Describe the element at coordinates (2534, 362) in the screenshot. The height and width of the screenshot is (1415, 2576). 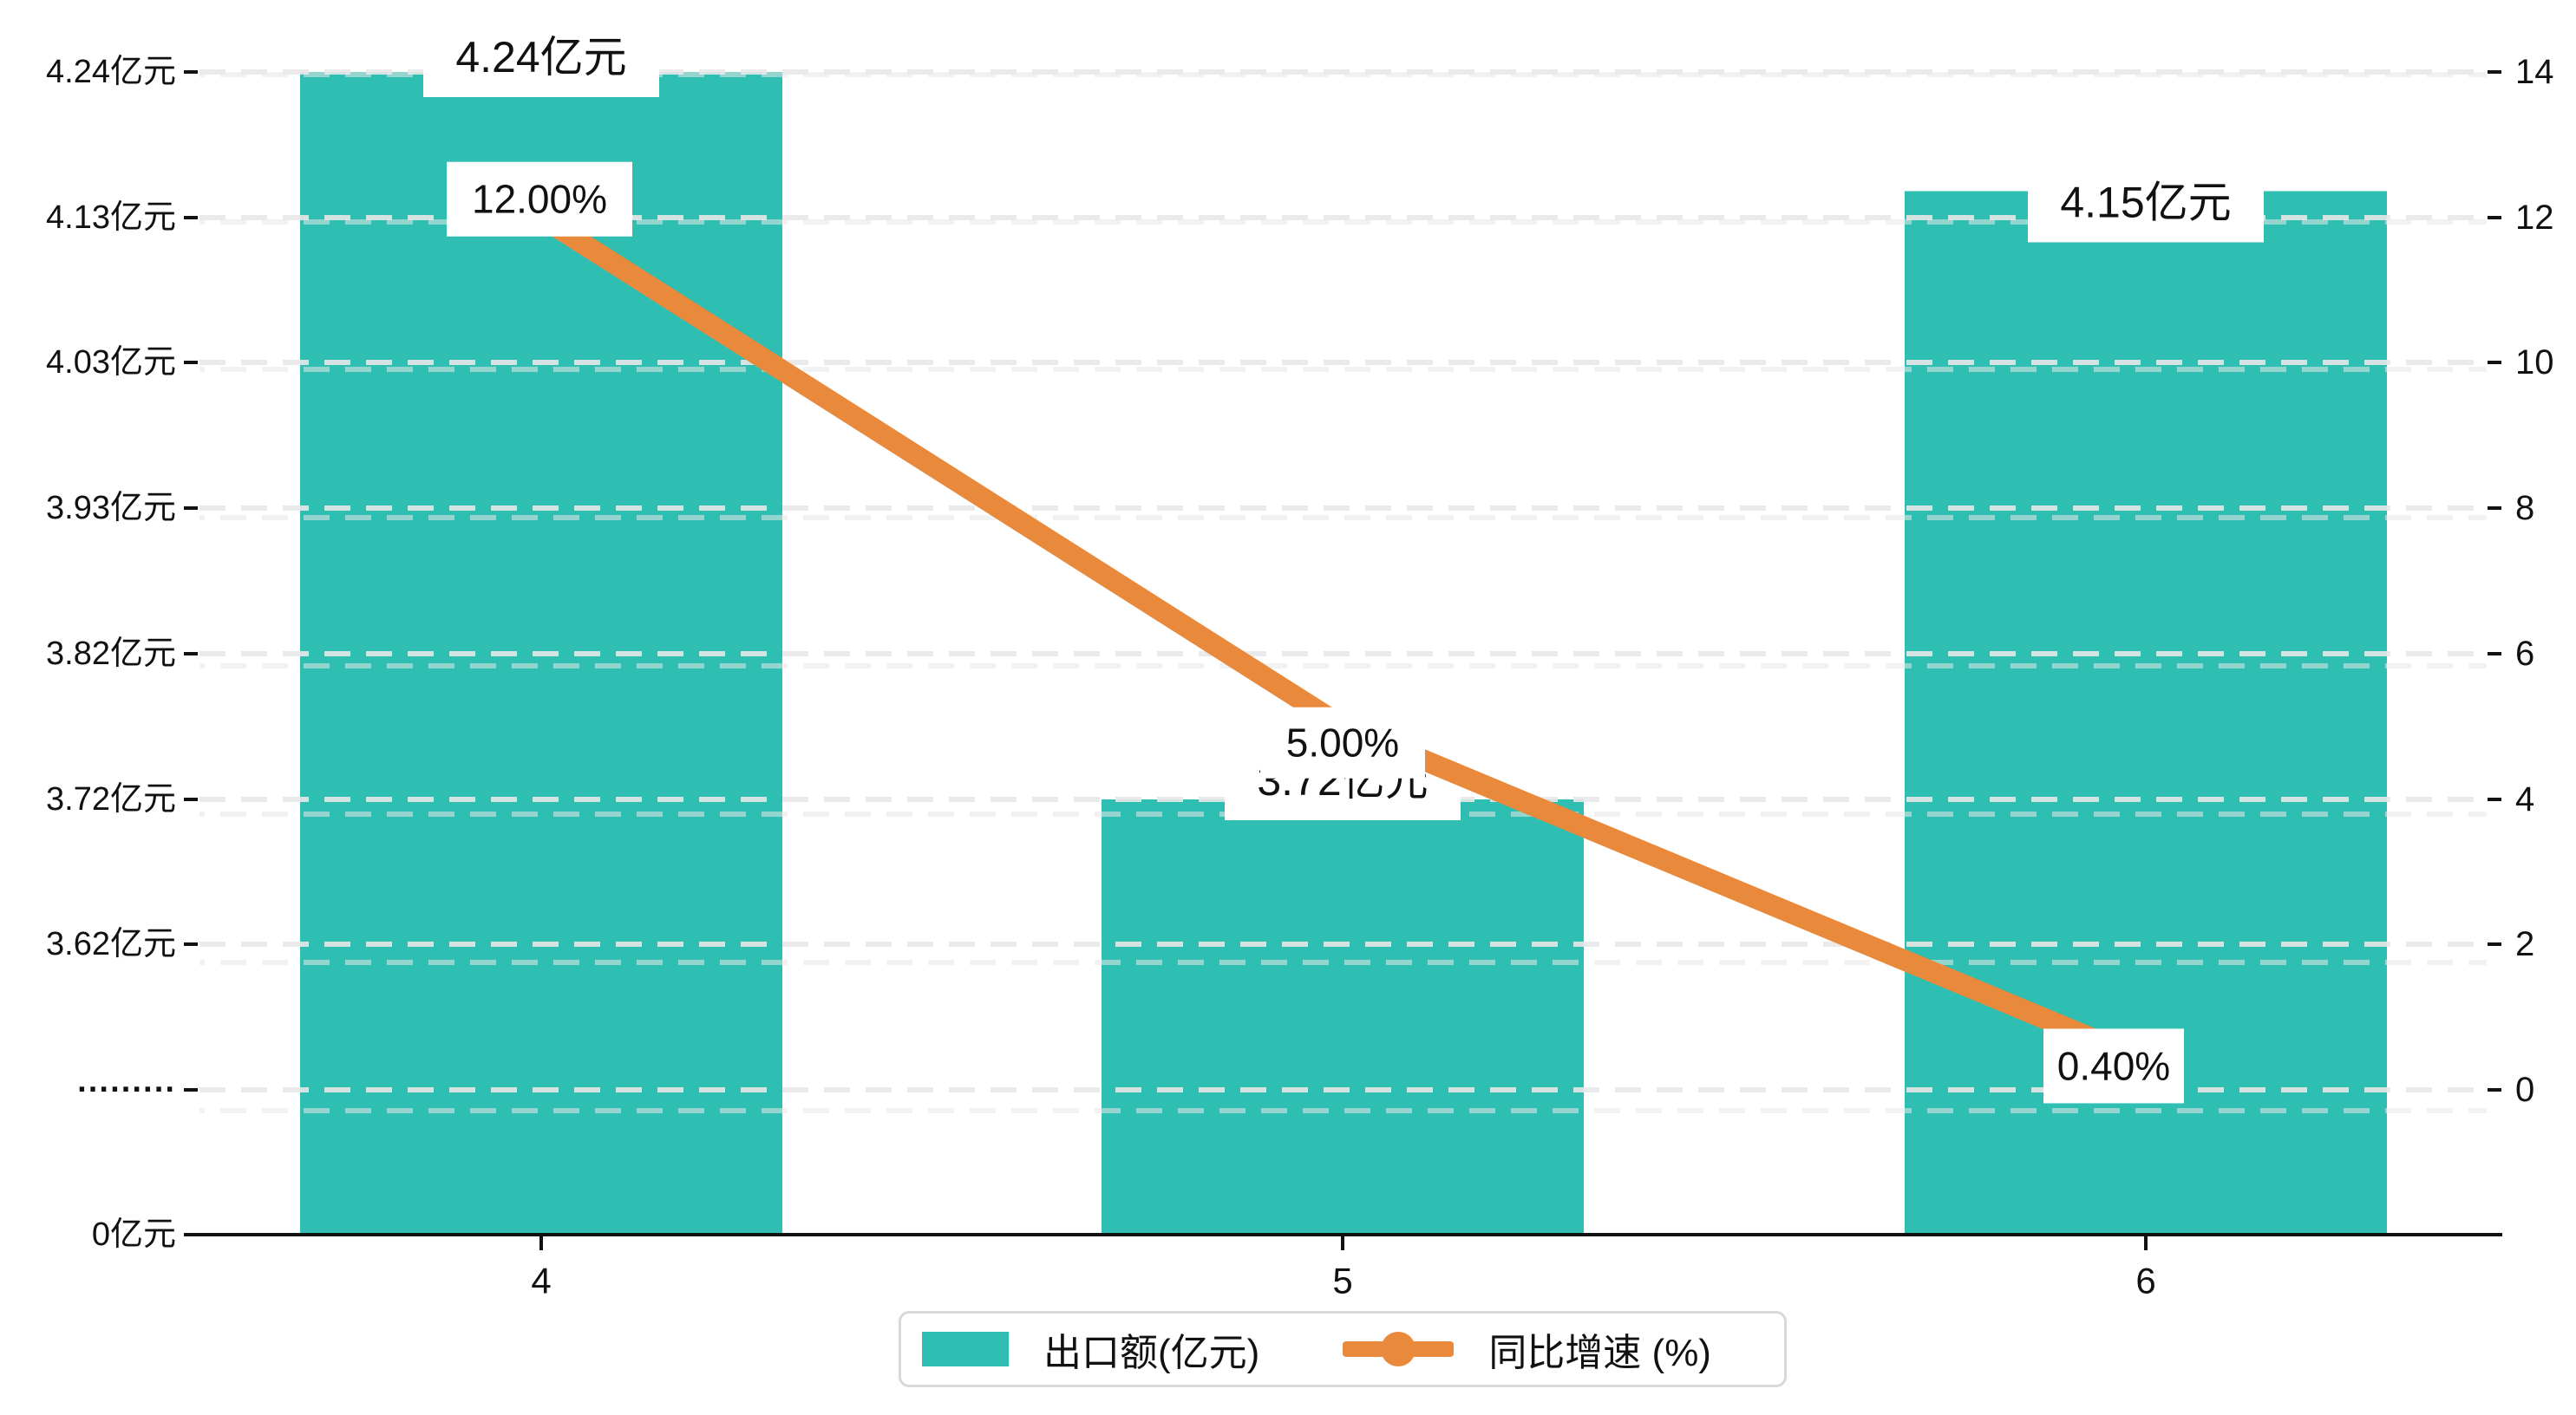
I see `right-axis-tick-label: 10` at that location.